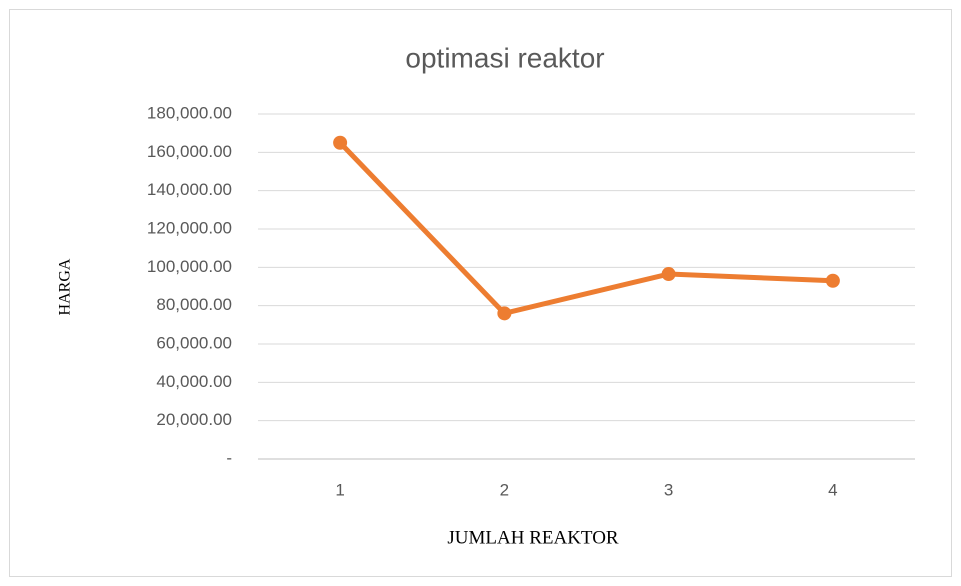 The image size is (961, 586). What do you see at coordinates (668, 489) in the screenshot?
I see `x-tick-label: 3` at bounding box center [668, 489].